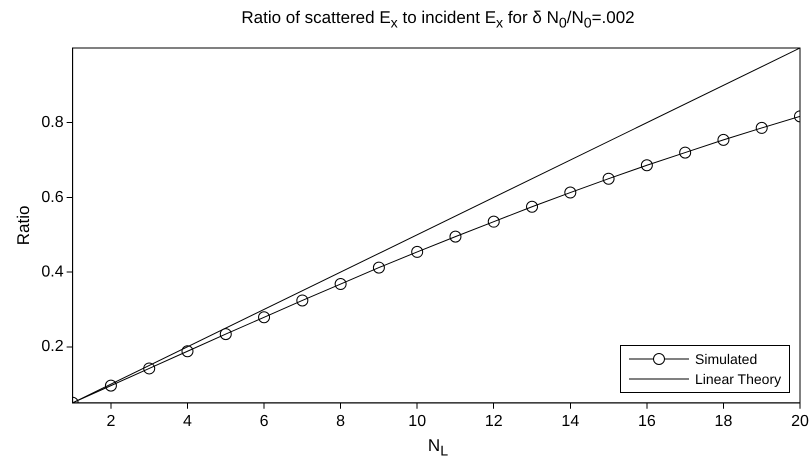  Describe the element at coordinates (187, 421) in the screenshot. I see `x-tick-label: 4` at that location.